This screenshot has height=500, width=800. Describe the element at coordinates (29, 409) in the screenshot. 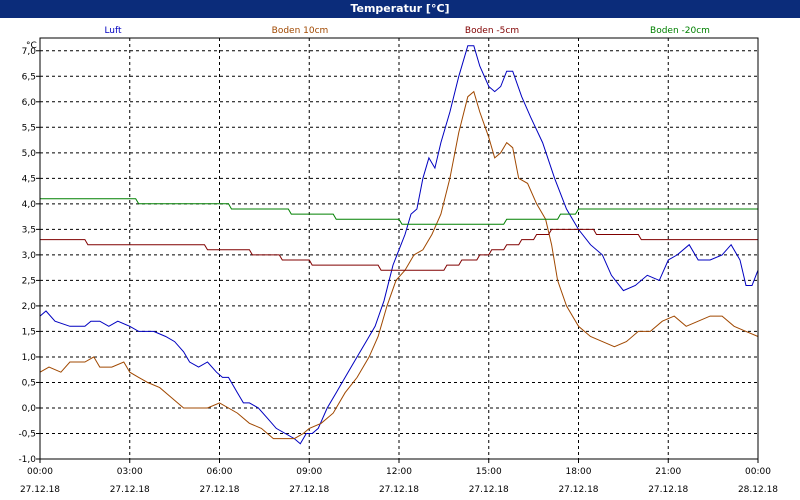

I see `y-tick-label: 0,0` at that location.